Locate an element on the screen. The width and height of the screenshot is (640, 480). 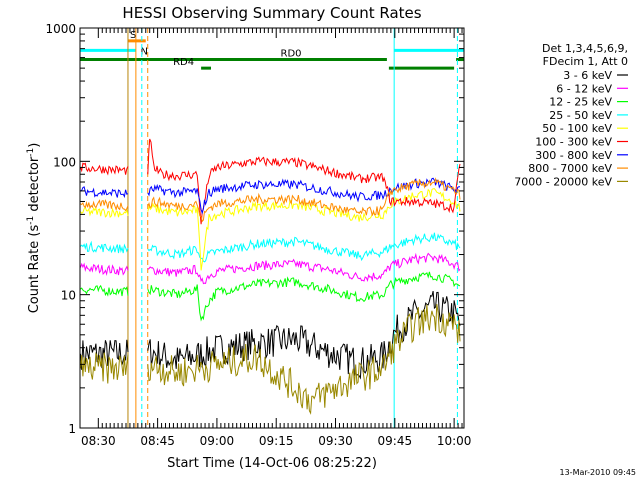
x-tick-label-09-15: 09:15 is located at coordinates (276, 441).